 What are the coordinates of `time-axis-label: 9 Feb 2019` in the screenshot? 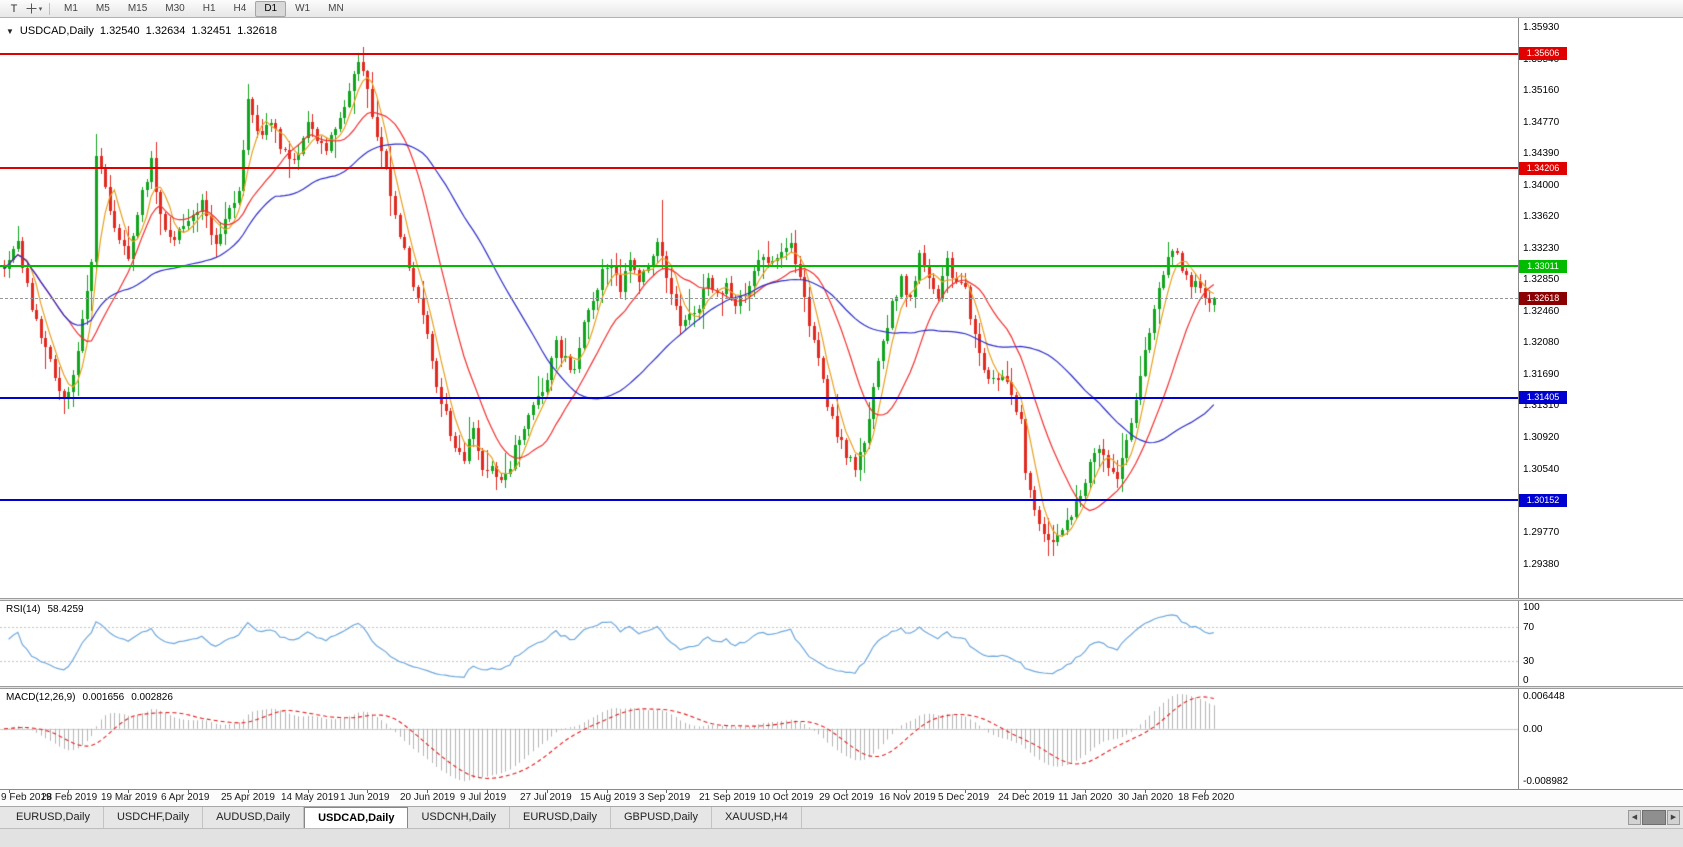 It's located at (26, 797).